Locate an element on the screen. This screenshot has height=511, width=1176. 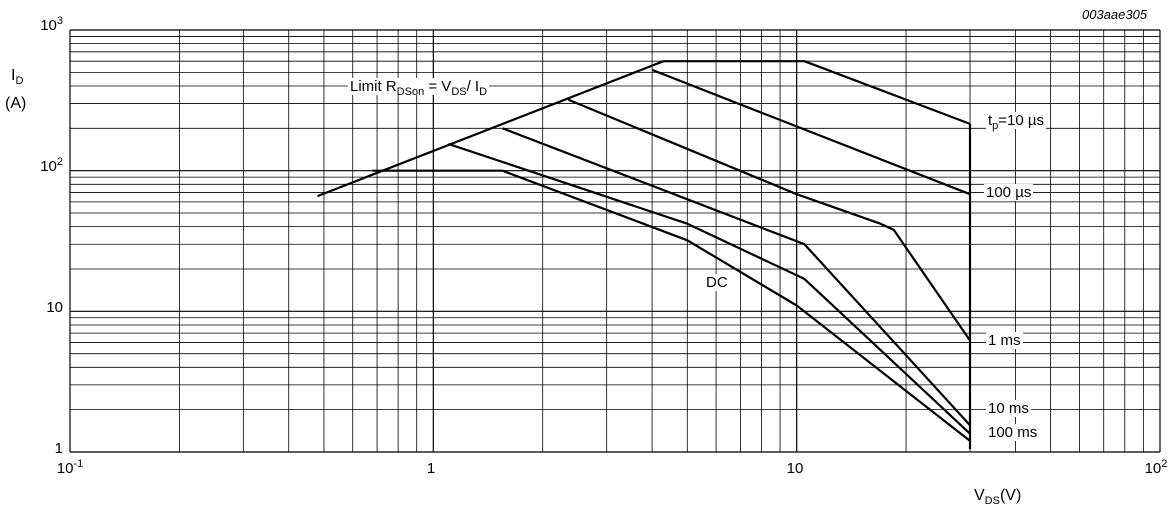
y-tick-100: 10² is located at coordinates (51, 165).